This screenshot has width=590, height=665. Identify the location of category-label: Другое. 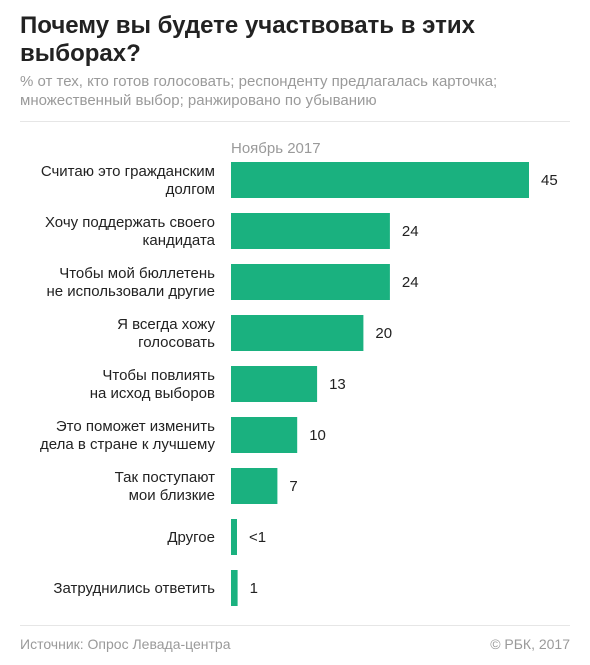
(191, 537).